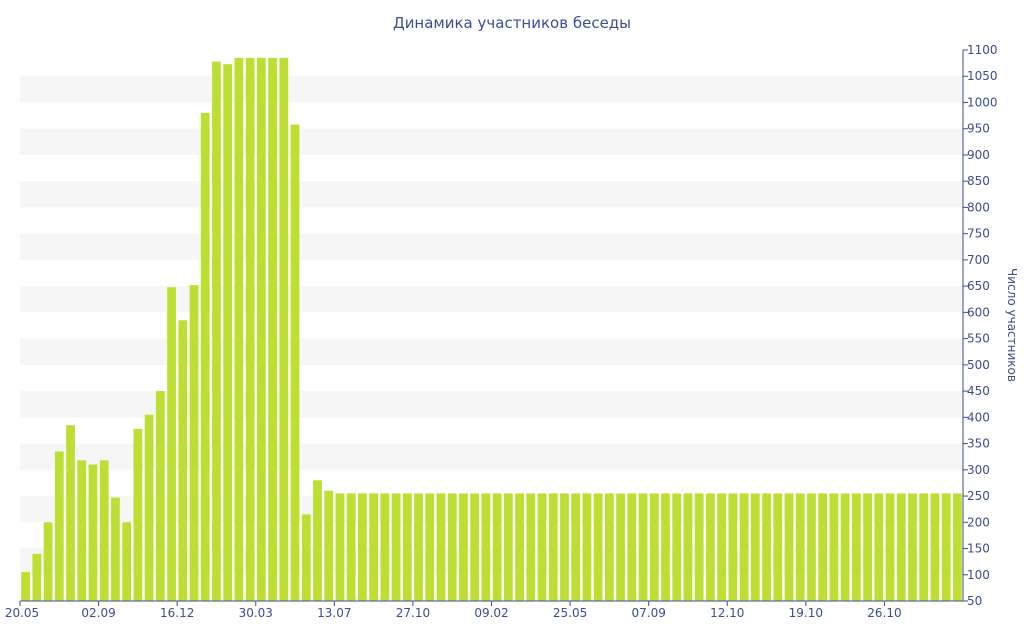 The width and height of the screenshot is (1024, 640). I want to click on y-tick-label: 750, so click(978, 234).